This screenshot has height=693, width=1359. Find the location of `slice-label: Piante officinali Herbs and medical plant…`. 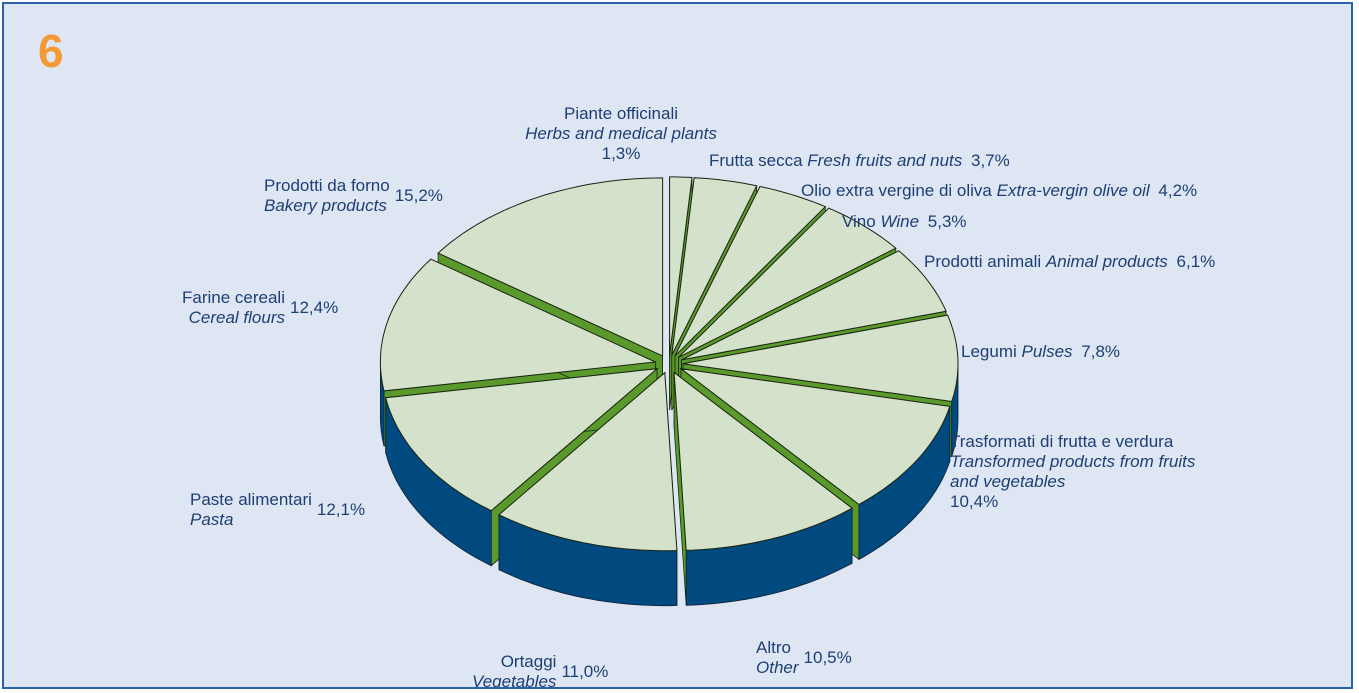

slice-label: Piante officinali Herbs and medical plant… is located at coordinates (621, 134).